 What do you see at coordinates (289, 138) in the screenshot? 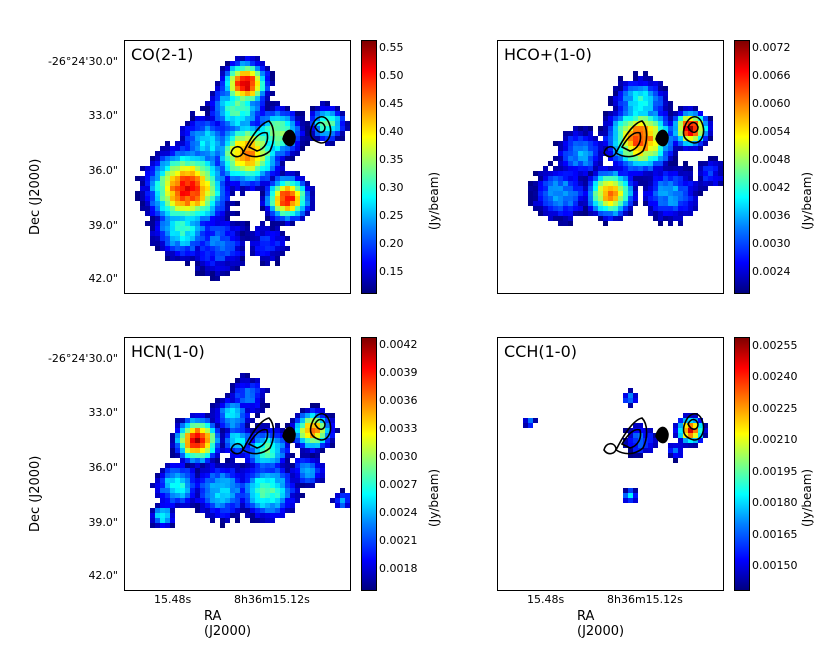
I see `contour-line` at bounding box center [289, 138].